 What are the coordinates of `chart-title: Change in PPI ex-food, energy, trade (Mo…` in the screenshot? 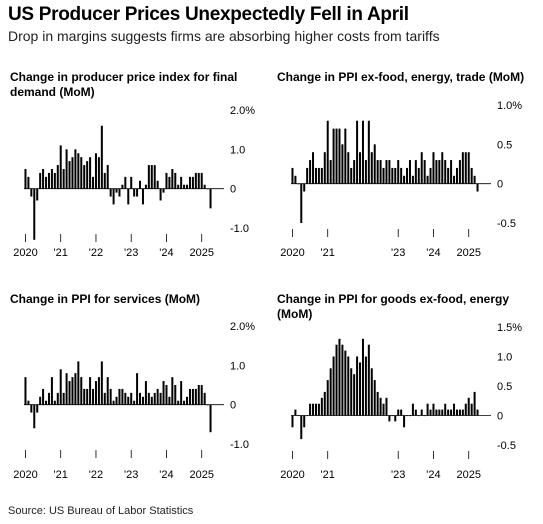 It's located at (401, 77).